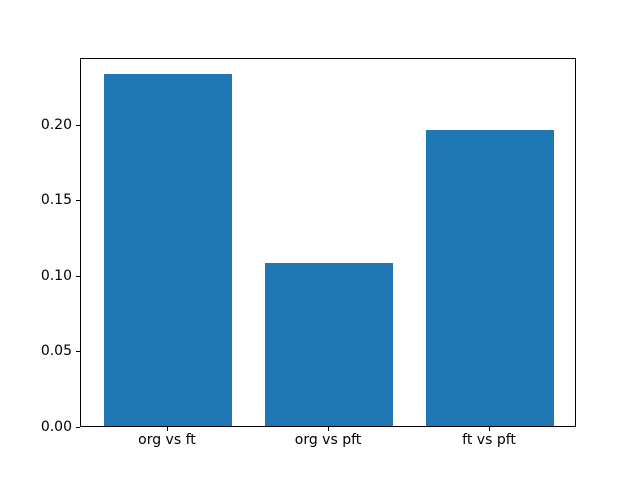  Describe the element at coordinates (329, 344) in the screenshot. I see `bar-org-vs-pft` at that location.